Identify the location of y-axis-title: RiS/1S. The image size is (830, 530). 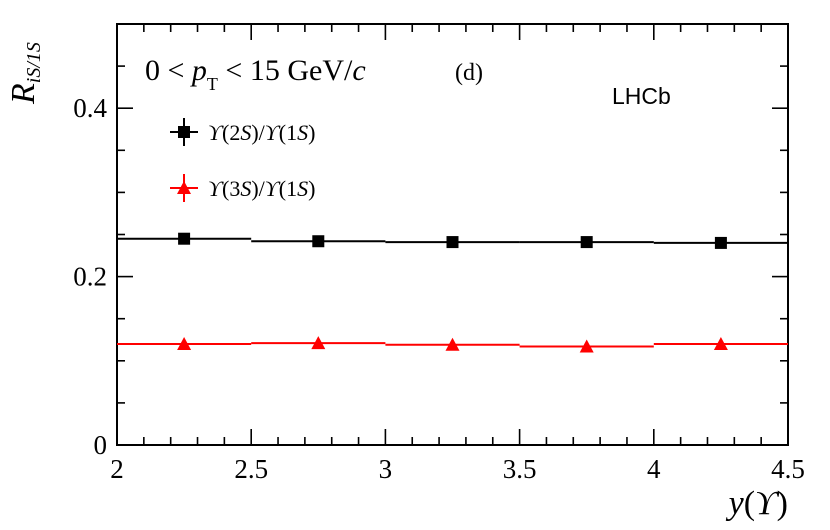
(25, 73).